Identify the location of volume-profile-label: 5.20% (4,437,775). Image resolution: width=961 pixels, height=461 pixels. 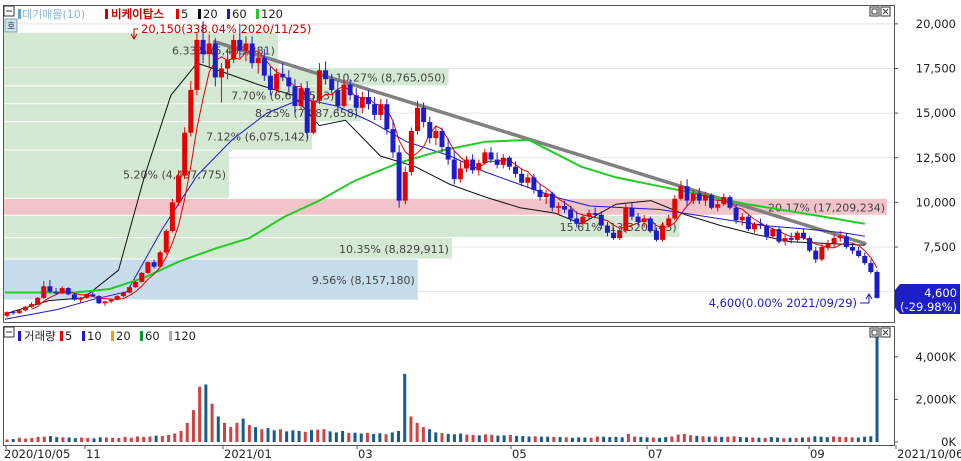
(174, 175).